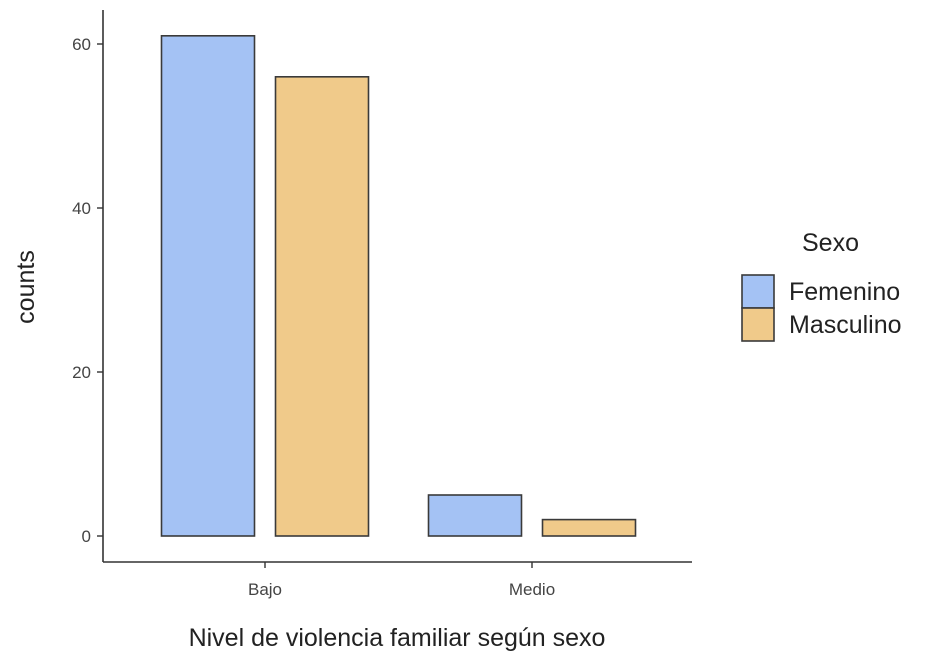 The width and height of the screenshot is (940, 656). What do you see at coordinates (758, 291) in the screenshot?
I see `legend-key-femenino` at bounding box center [758, 291].